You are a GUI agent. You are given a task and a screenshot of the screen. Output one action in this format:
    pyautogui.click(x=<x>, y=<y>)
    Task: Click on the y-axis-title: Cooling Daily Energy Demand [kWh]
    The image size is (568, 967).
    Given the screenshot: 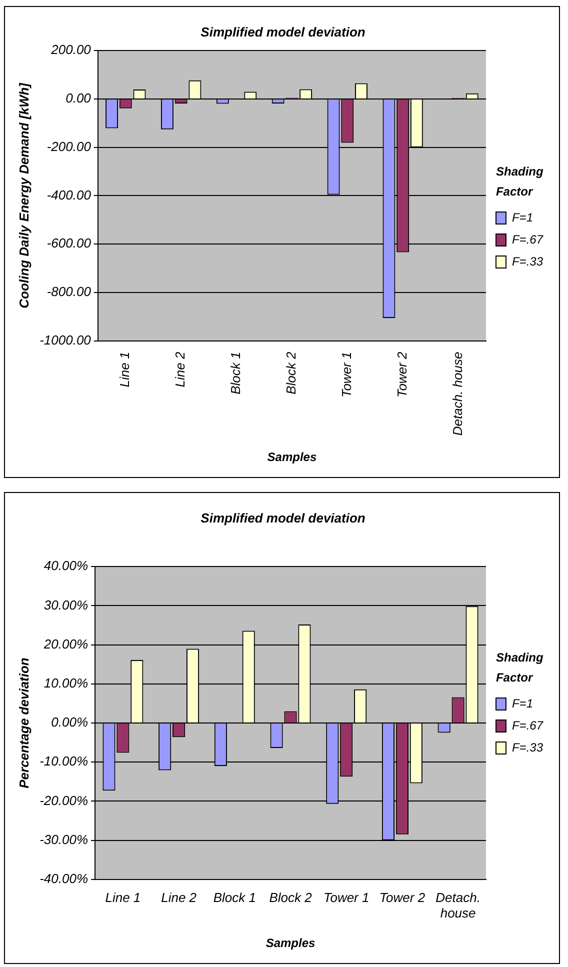 What is the action you would take?
    pyautogui.click(x=24, y=195)
    